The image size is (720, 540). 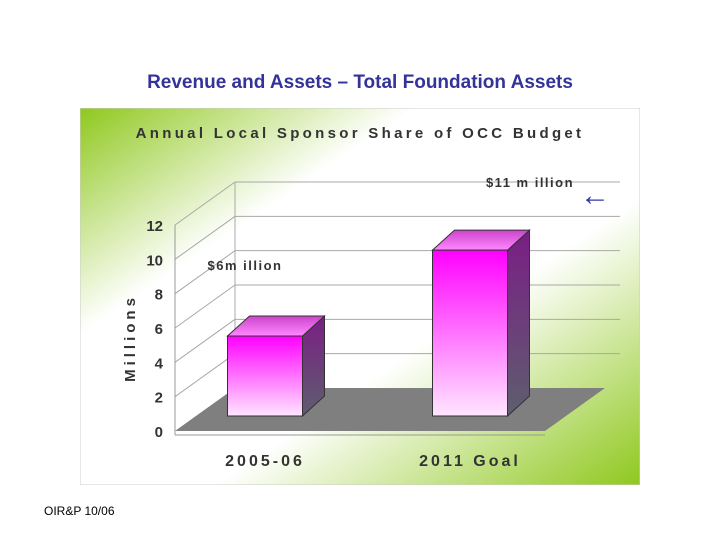 What do you see at coordinates (154, 226) in the screenshot?
I see `y-tick-label: 12` at bounding box center [154, 226].